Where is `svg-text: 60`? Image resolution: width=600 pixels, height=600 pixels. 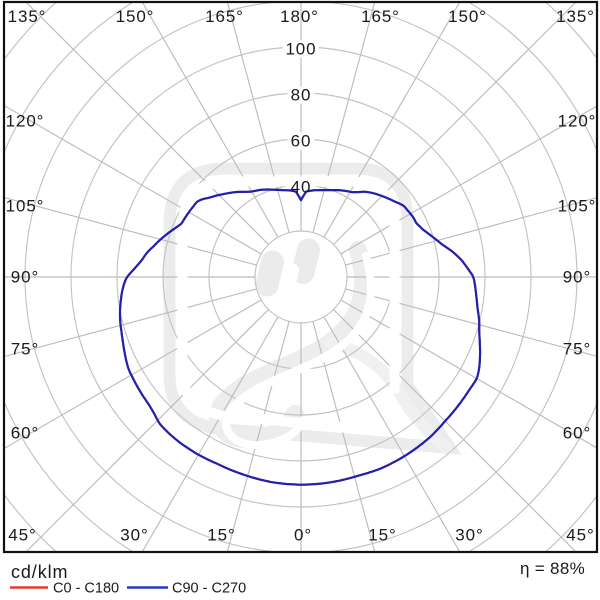
svg-text: 60 is located at coordinates (301, 141).